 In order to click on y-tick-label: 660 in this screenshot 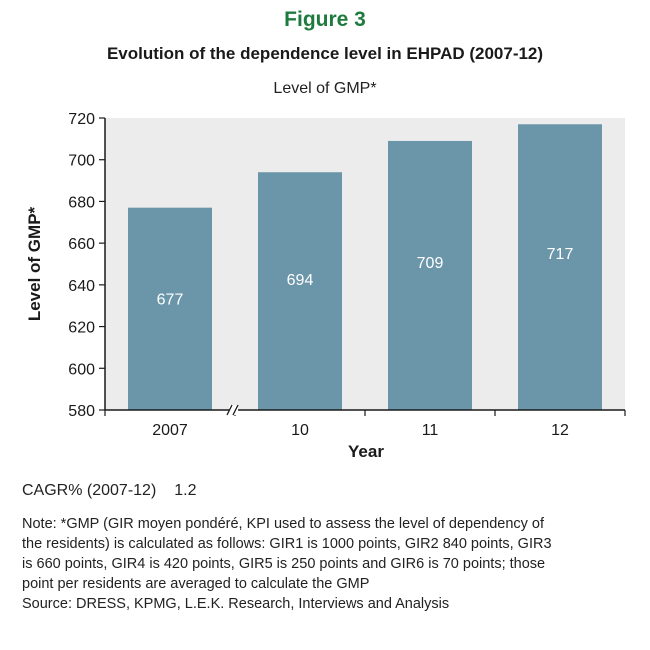, I will do `click(81, 244)`.